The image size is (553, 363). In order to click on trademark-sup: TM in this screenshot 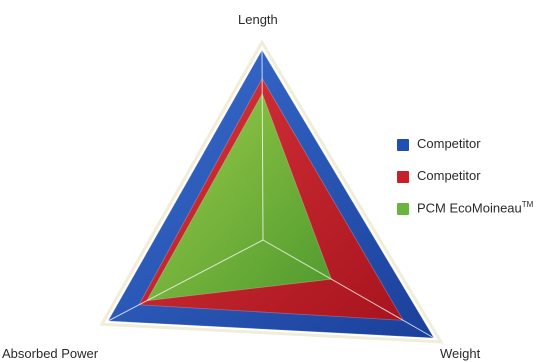, I will do `click(527, 204)`.